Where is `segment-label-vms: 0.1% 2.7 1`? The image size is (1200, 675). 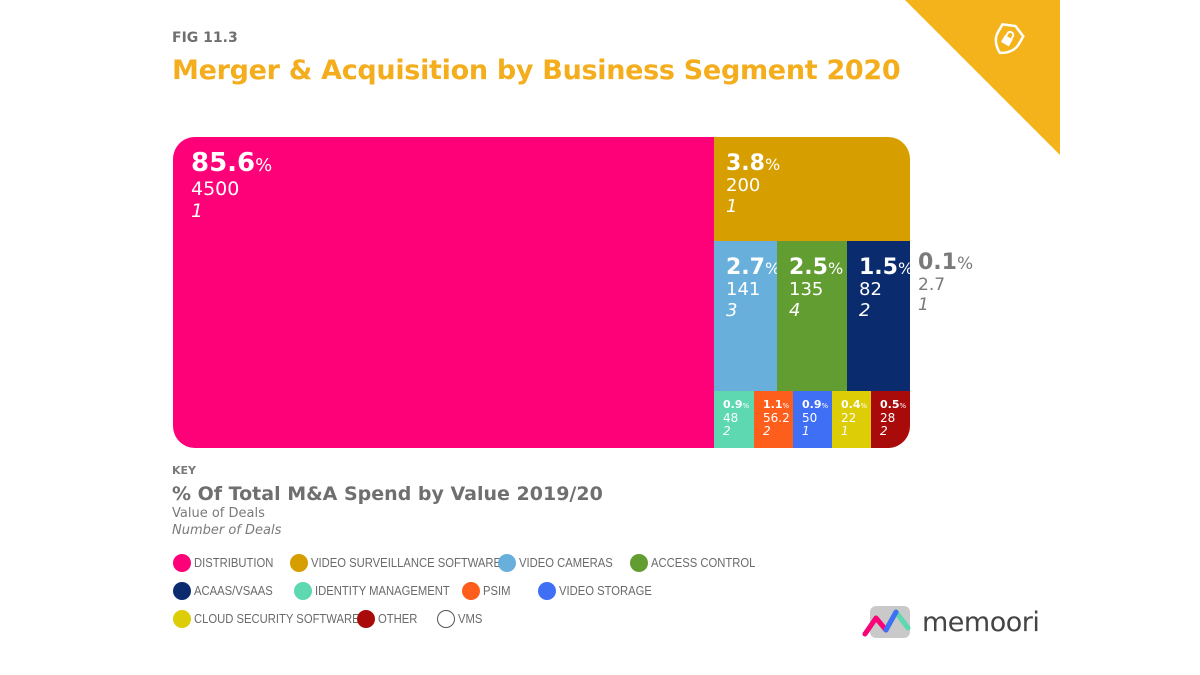 segment-label-vms: 0.1% 2.7 1 is located at coordinates (945, 282).